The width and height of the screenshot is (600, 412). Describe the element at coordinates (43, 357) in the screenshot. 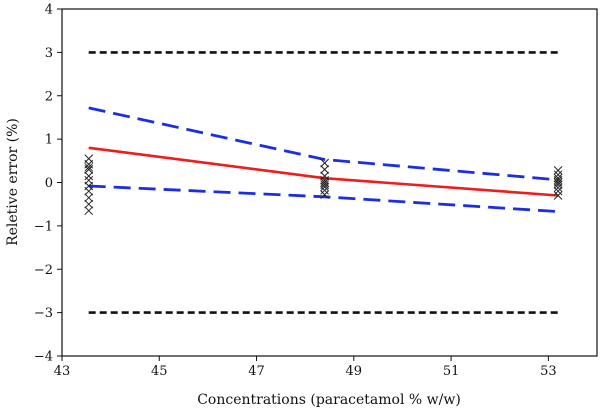

I see `y-tick-label: −4` at that location.